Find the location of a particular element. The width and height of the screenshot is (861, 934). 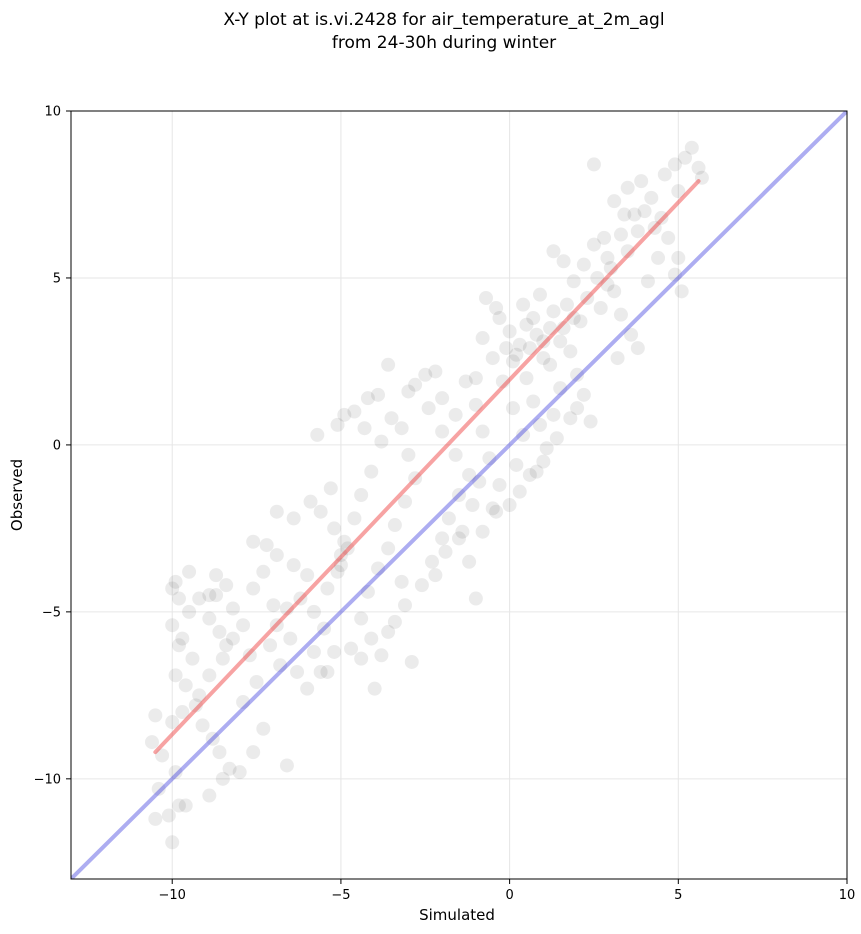

y-tick-label: −5 is located at coordinates (51, 612).